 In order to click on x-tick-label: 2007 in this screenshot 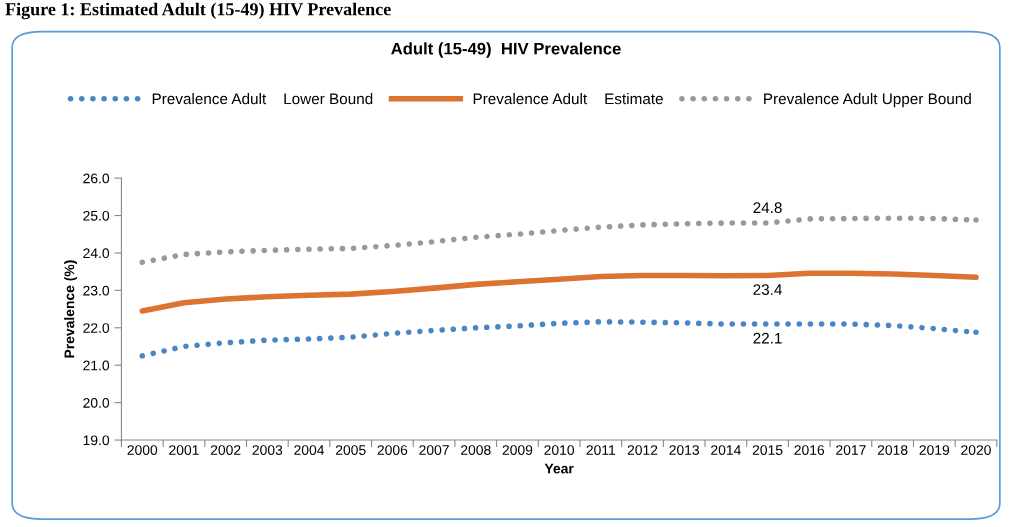, I will do `click(434, 450)`.